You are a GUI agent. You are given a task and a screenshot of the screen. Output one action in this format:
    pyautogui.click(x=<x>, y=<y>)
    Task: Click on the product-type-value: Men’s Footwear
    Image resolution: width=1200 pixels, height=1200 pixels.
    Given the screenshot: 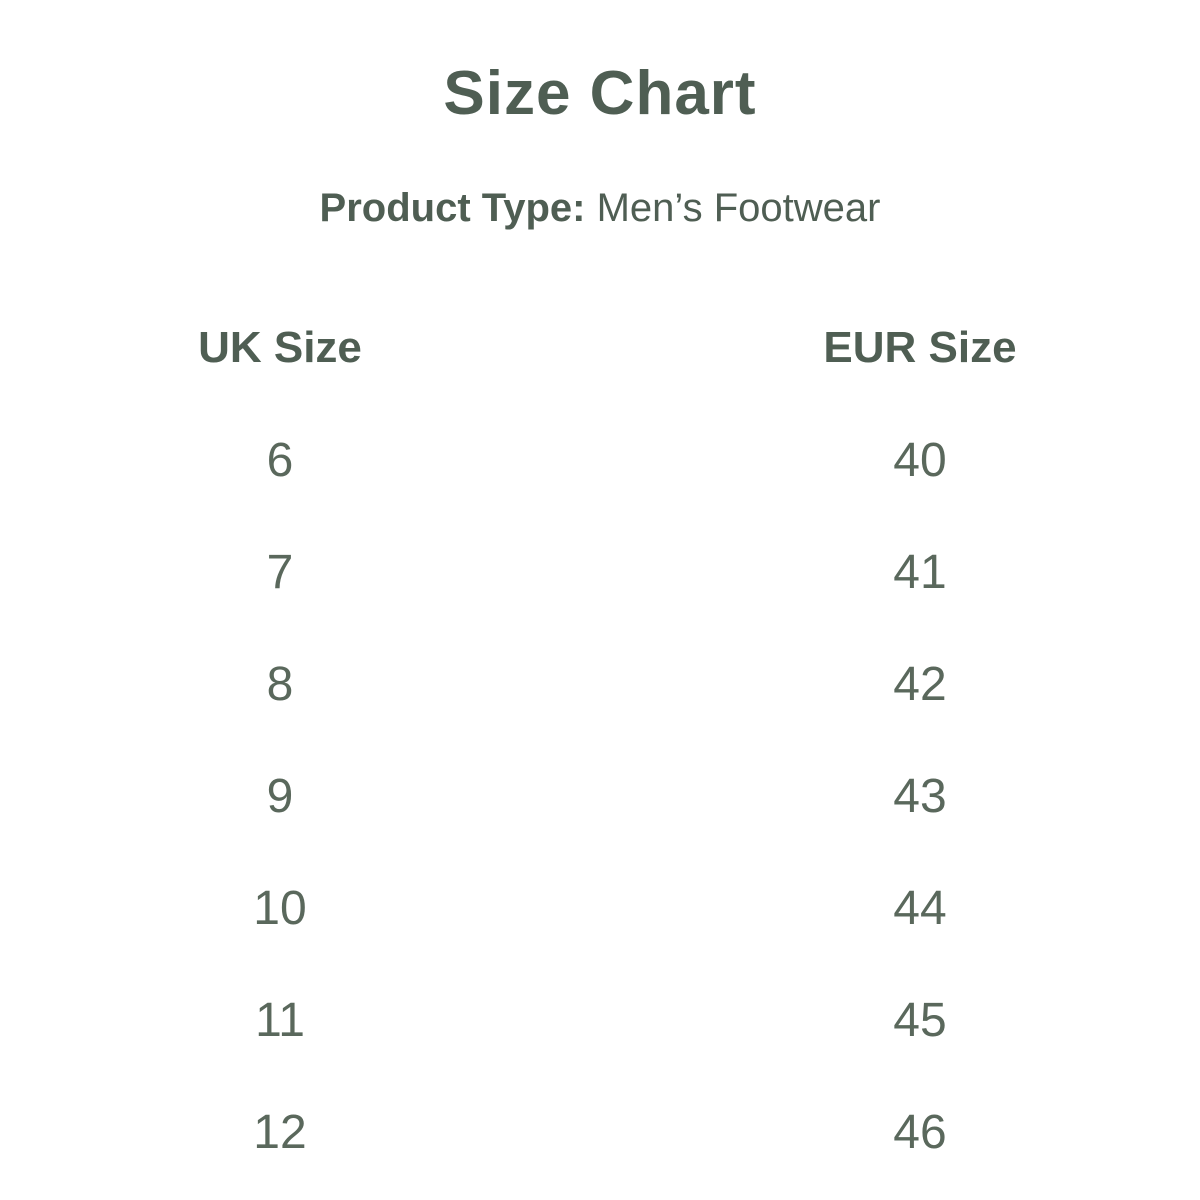 What is the action you would take?
    pyautogui.click(x=738, y=208)
    